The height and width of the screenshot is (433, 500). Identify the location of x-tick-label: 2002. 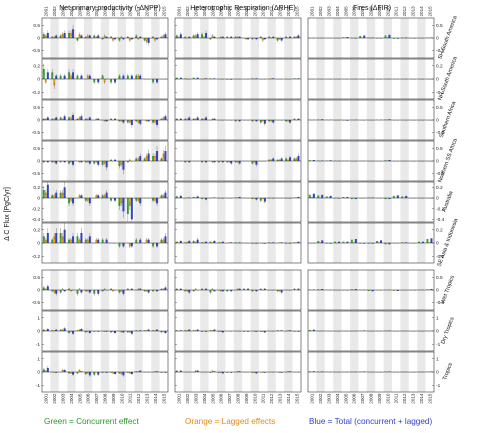
(320, 398).